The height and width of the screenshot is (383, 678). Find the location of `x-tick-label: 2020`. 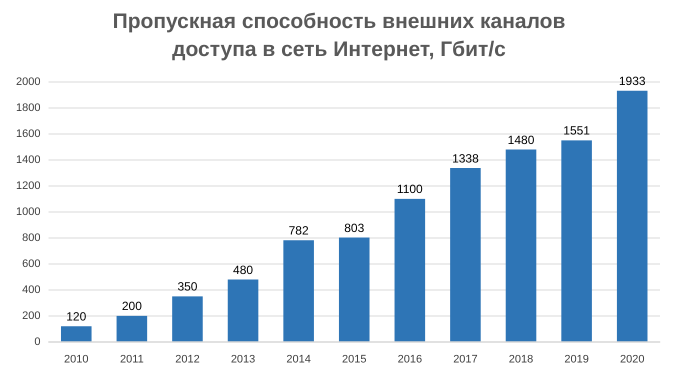

x-tick-label: 2020 is located at coordinates (632, 359).